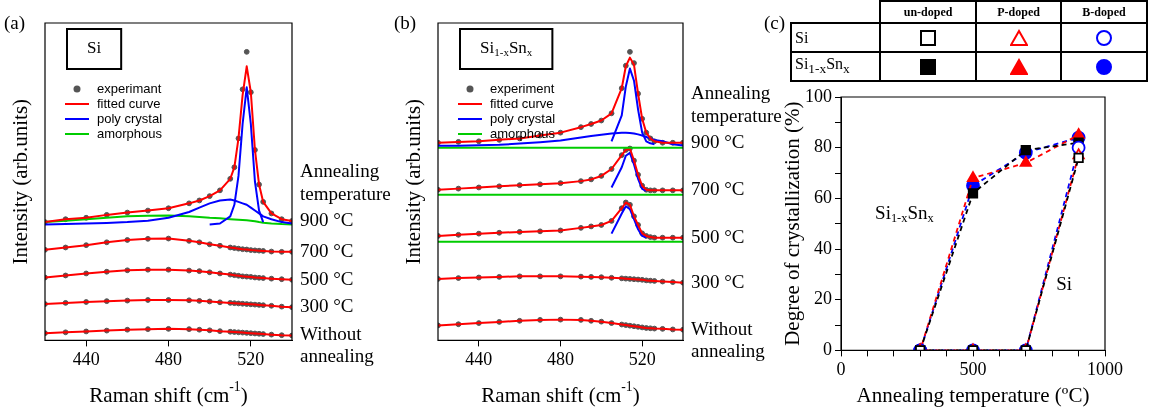 The image size is (1150, 414). What do you see at coordinates (129, 88) in the screenshot?
I see `legend-label: experimant` at bounding box center [129, 88].